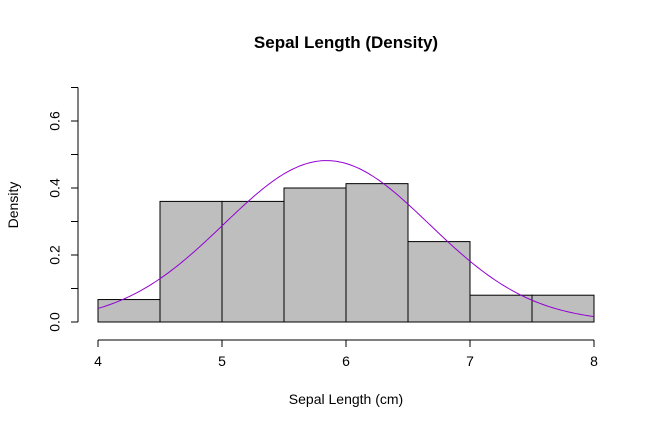 The image size is (655, 429). What do you see at coordinates (594, 361) in the screenshot?
I see `x-tick-label: 8` at bounding box center [594, 361].